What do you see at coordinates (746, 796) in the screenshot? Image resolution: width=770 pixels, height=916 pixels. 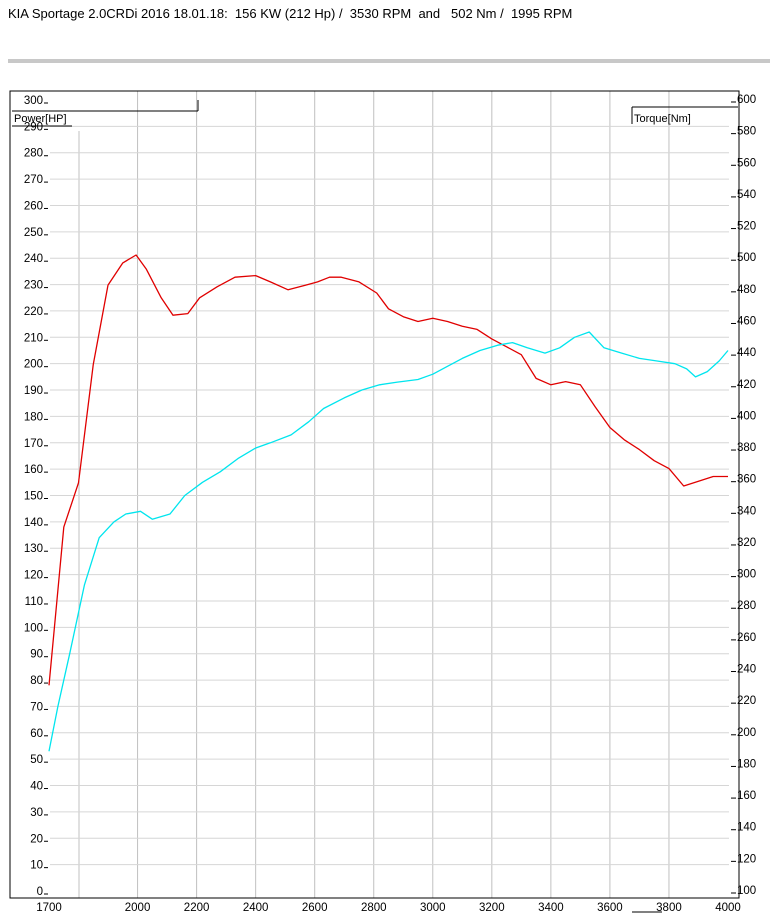 I see `right-tick-label: 160` at bounding box center [746, 796].